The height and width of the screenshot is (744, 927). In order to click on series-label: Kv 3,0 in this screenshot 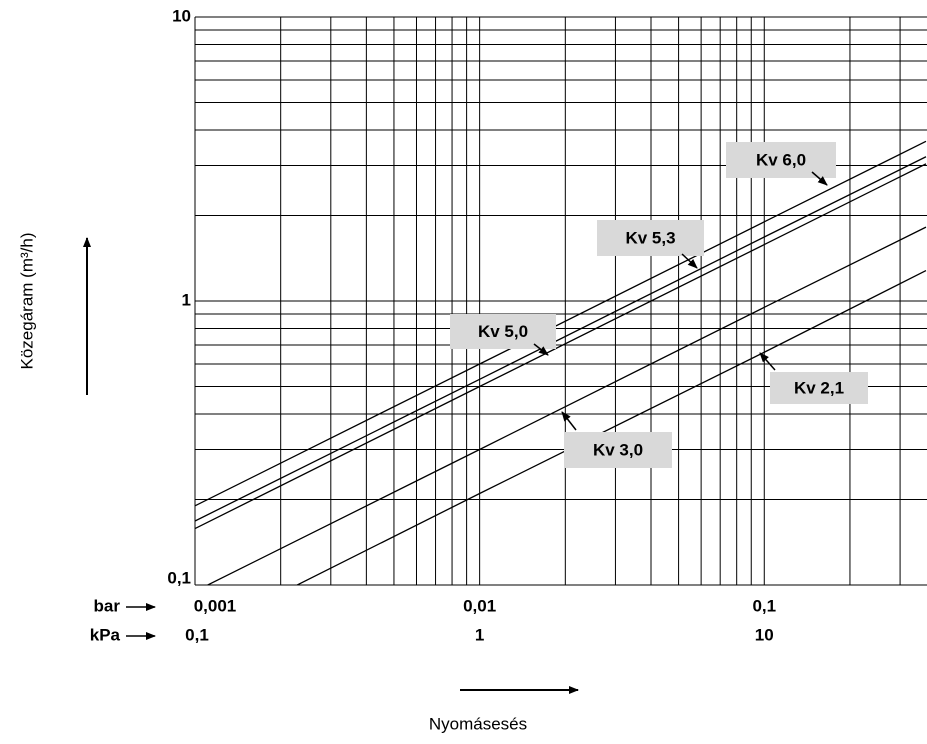, I will do `click(618, 449)`.